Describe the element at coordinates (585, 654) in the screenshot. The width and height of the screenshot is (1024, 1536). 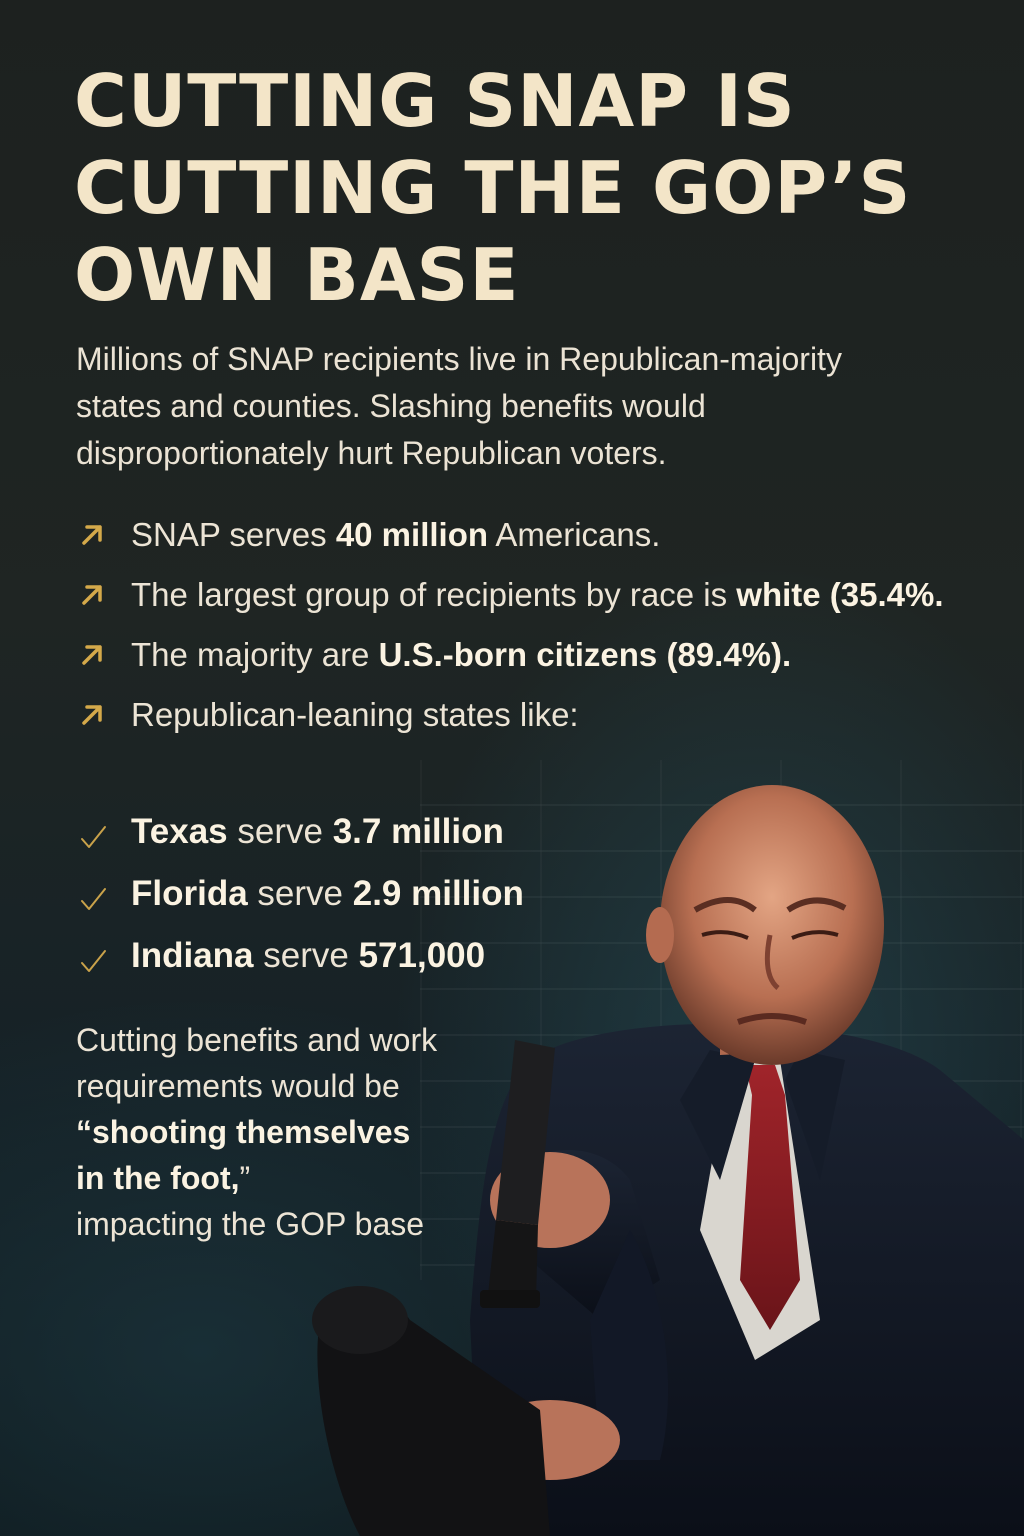
I see `fact-highlight: U.S.-born citizens (89.4%).` at that location.